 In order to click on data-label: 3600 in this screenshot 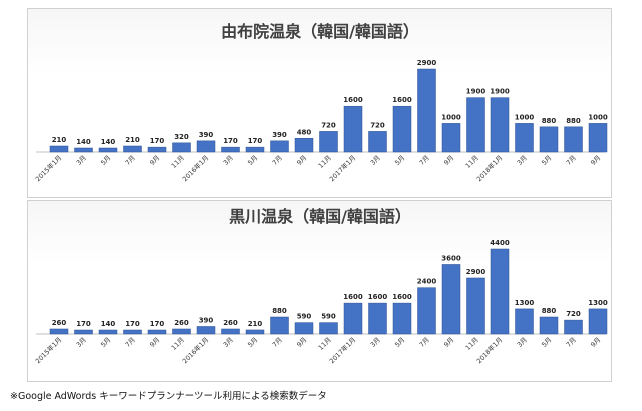, I will do `click(451, 258)`.